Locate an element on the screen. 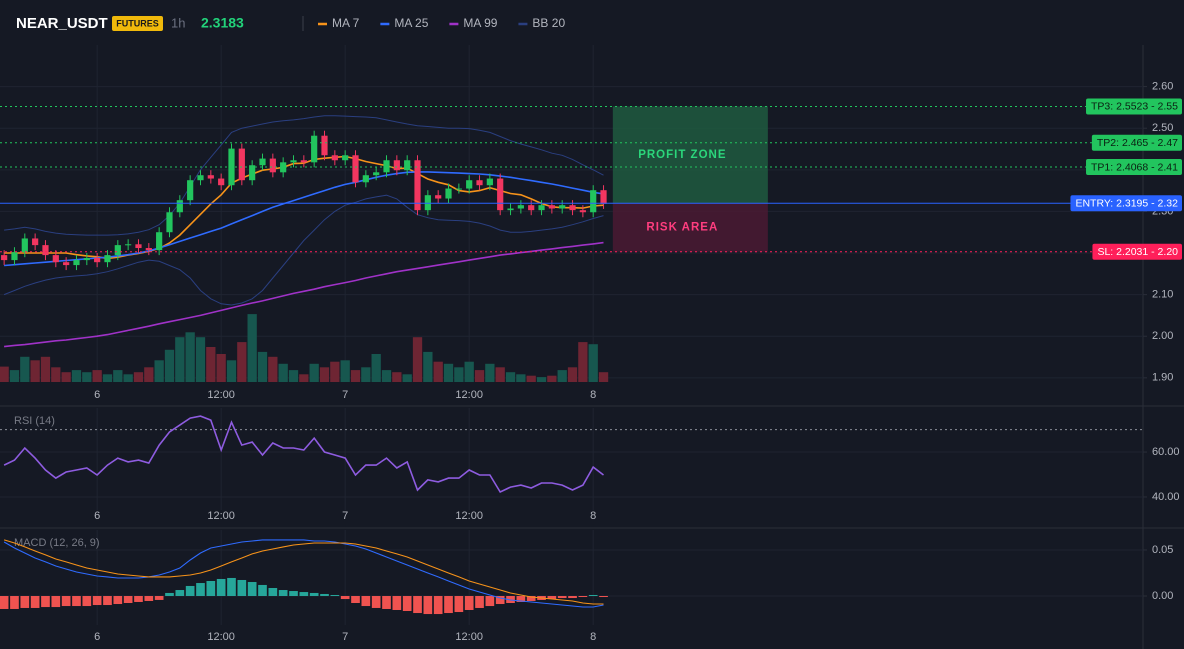  y-tick-label: 40.00 is located at coordinates (1166, 497).